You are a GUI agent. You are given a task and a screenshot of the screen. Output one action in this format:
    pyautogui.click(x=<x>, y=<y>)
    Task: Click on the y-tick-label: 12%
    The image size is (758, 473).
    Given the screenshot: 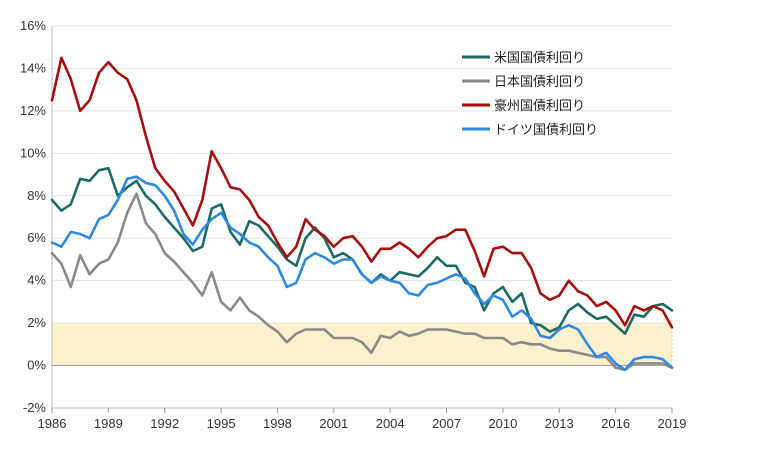 What is the action you would take?
    pyautogui.click(x=33, y=110)
    